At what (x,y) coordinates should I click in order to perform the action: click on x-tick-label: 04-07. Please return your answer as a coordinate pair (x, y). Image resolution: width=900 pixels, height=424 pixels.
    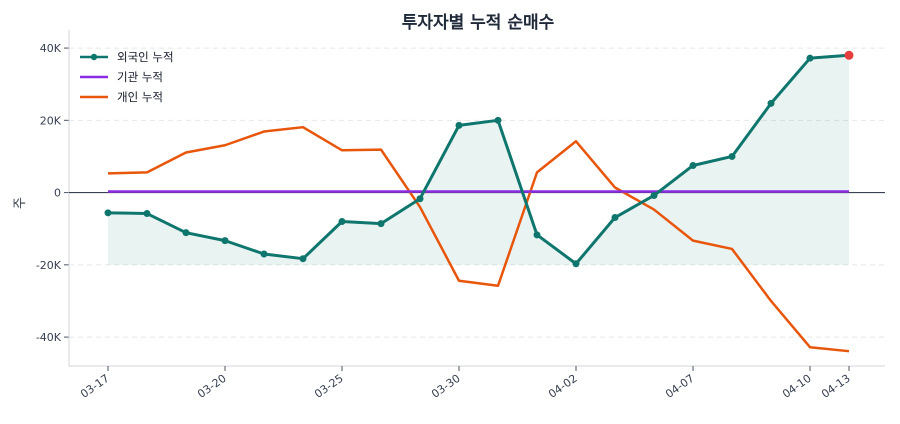
    Looking at the image, I should click on (680, 386).